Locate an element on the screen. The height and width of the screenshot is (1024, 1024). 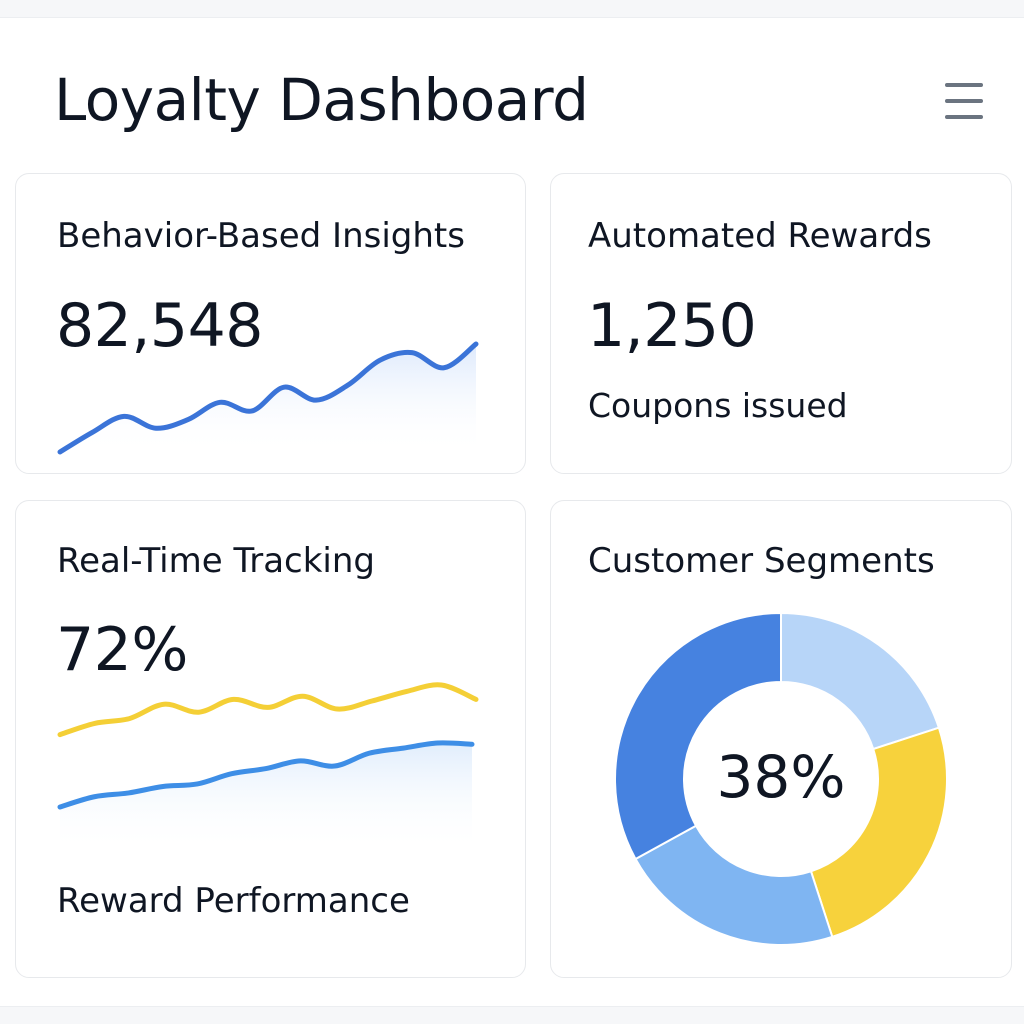
tracking-card-title: Real-Time Tracking is located at coordinates (216, 561).